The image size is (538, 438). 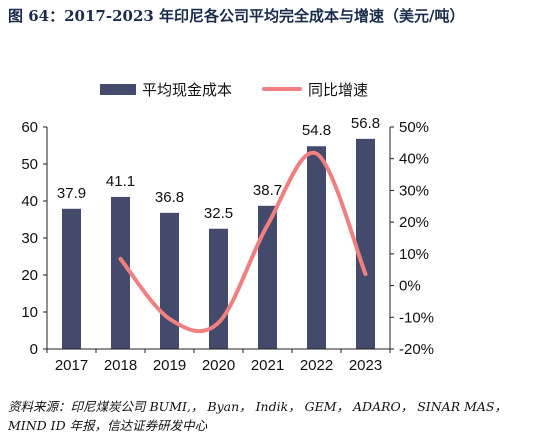 I want to click on bar-2018, so click(x=120, y=272).